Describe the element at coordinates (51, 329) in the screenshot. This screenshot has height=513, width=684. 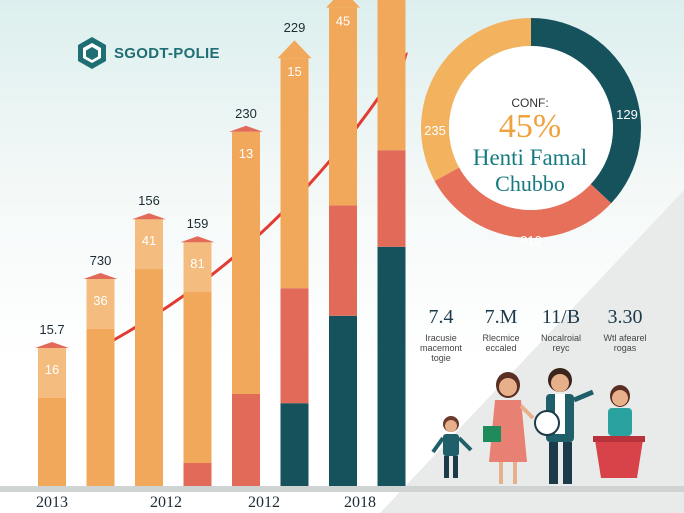
I see `bar-1-value-label: 15.7` at that location.